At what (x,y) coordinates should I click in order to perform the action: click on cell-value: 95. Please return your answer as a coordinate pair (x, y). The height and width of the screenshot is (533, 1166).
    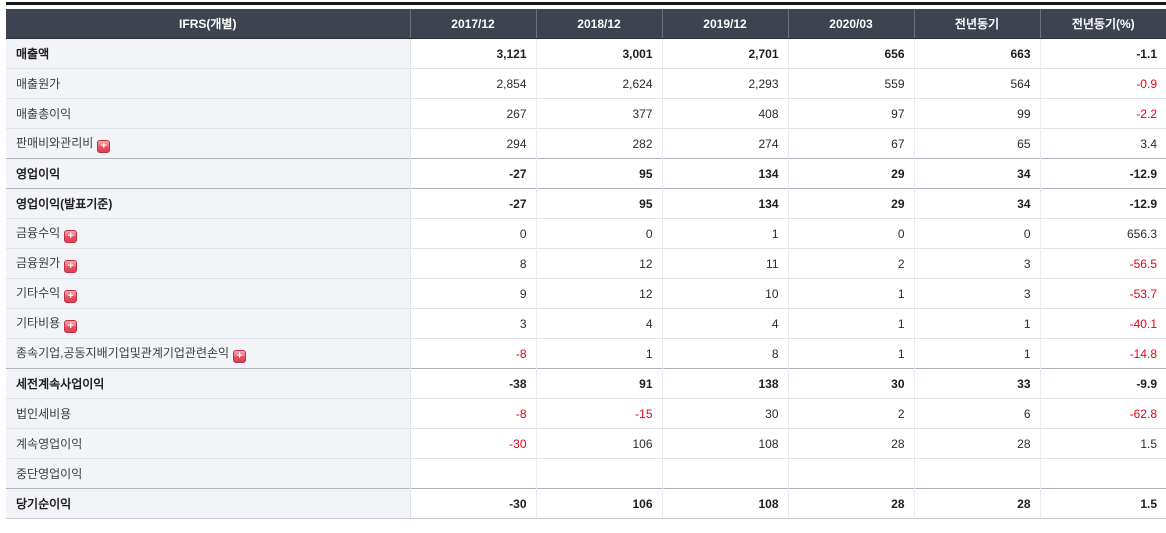
    Looking at the image, I should click on (598, 203).